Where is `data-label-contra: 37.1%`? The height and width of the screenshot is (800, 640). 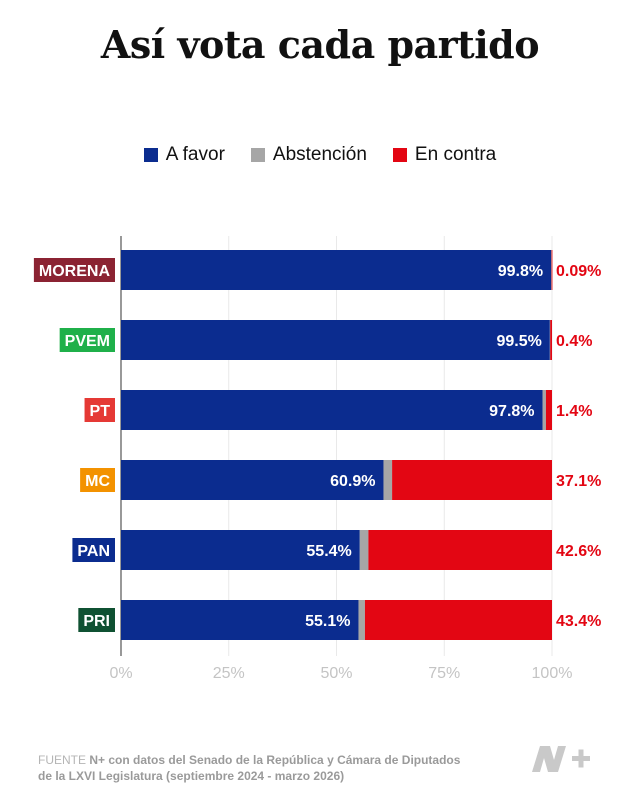
data-label-contra: 37.1% is located at coordinates (578, 481).